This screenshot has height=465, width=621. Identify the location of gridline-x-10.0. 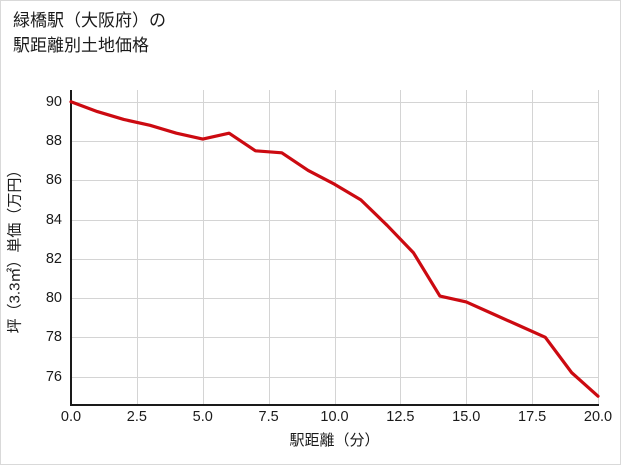
(335, 247).